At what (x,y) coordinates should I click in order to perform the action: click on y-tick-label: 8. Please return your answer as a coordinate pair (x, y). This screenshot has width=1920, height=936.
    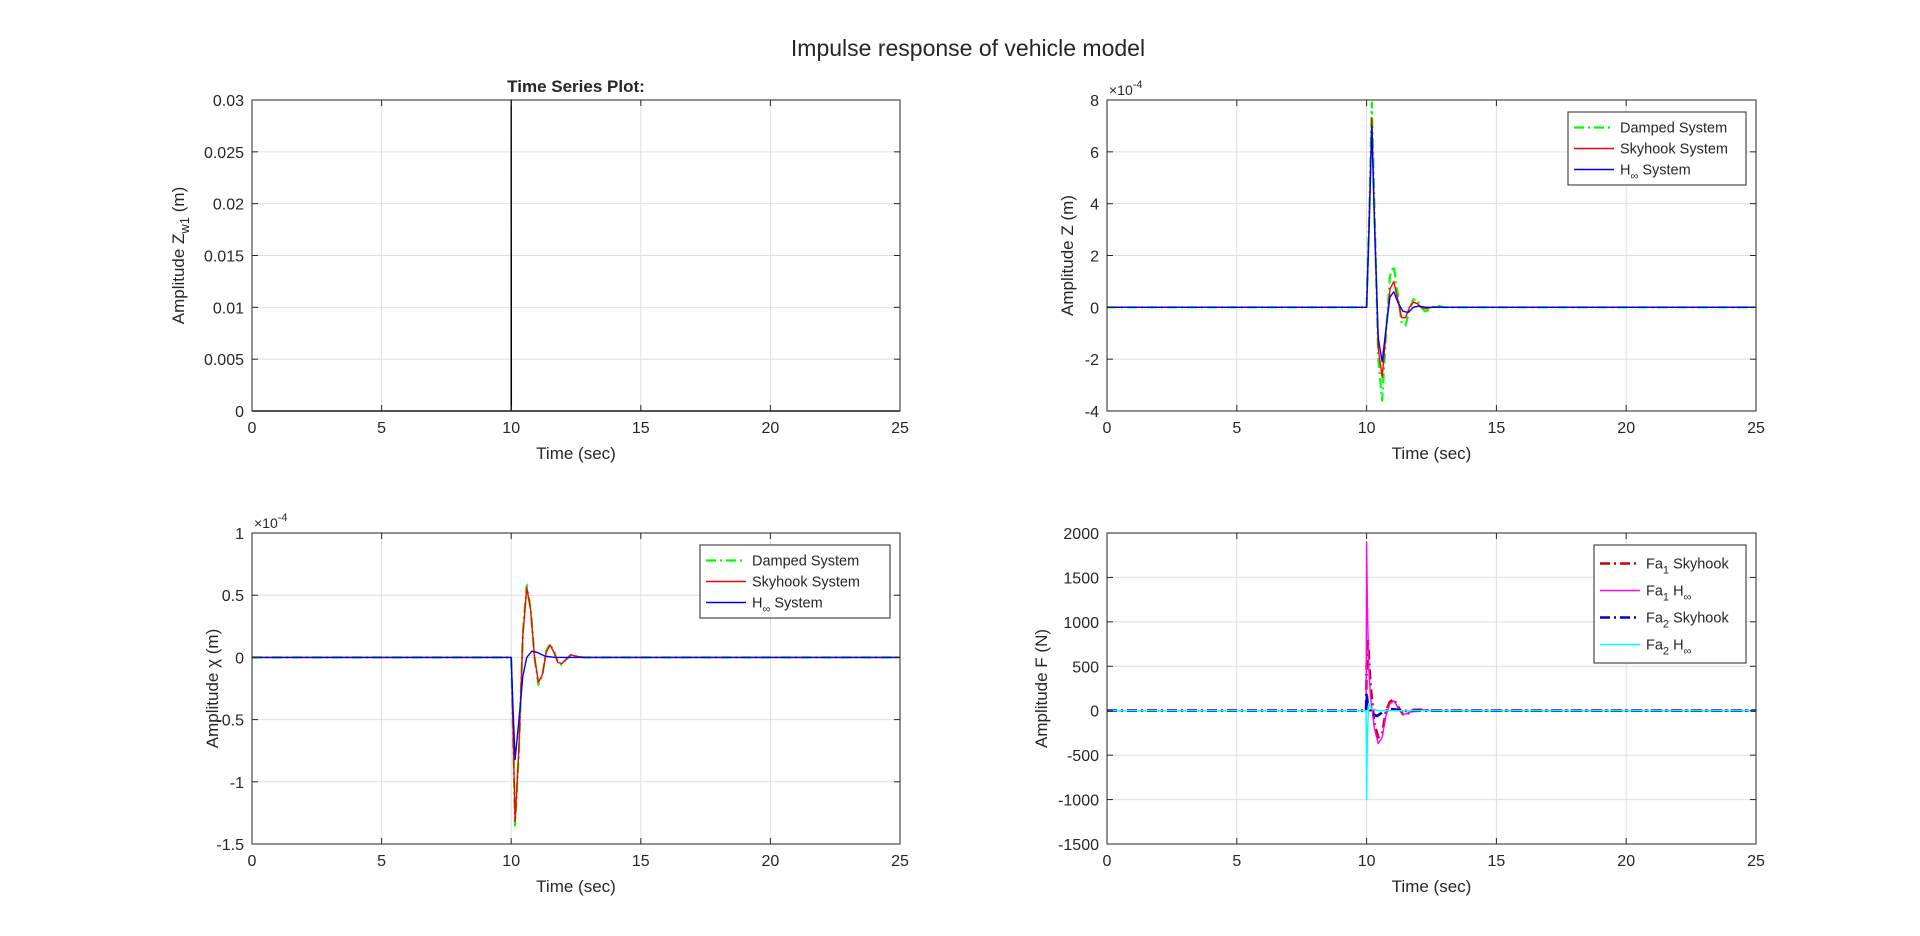
    Looking at the image, I should click on (1094, 101).